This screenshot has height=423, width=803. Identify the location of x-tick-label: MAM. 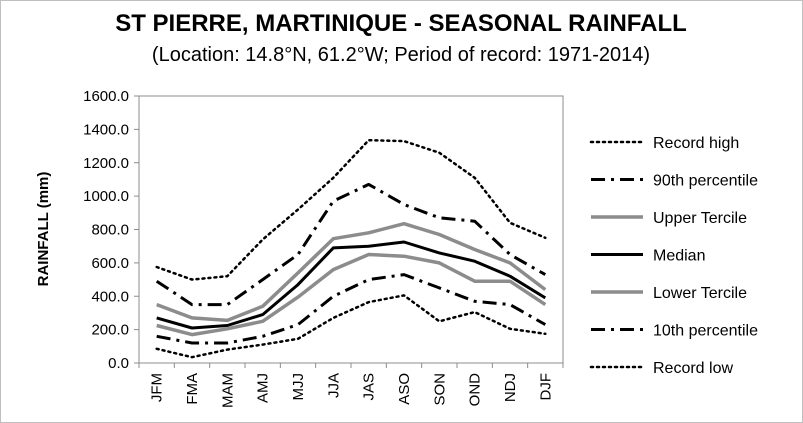
(227, 390).